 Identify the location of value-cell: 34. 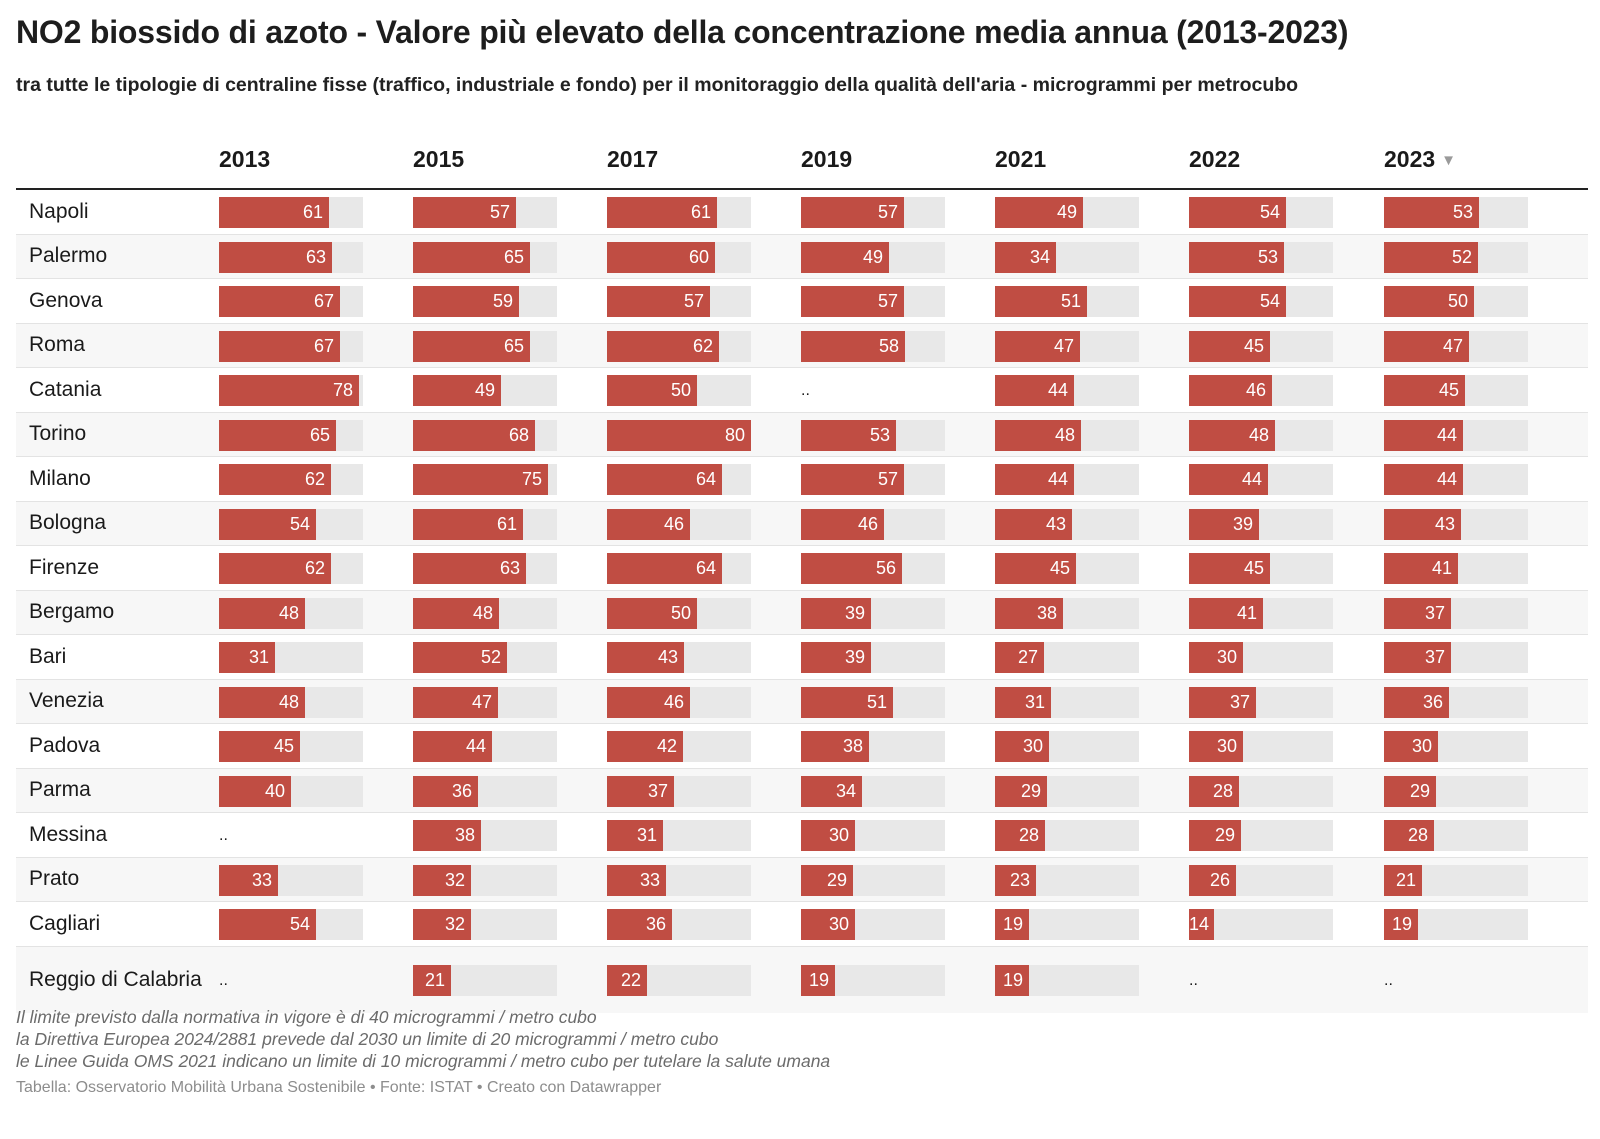
(873, 791).